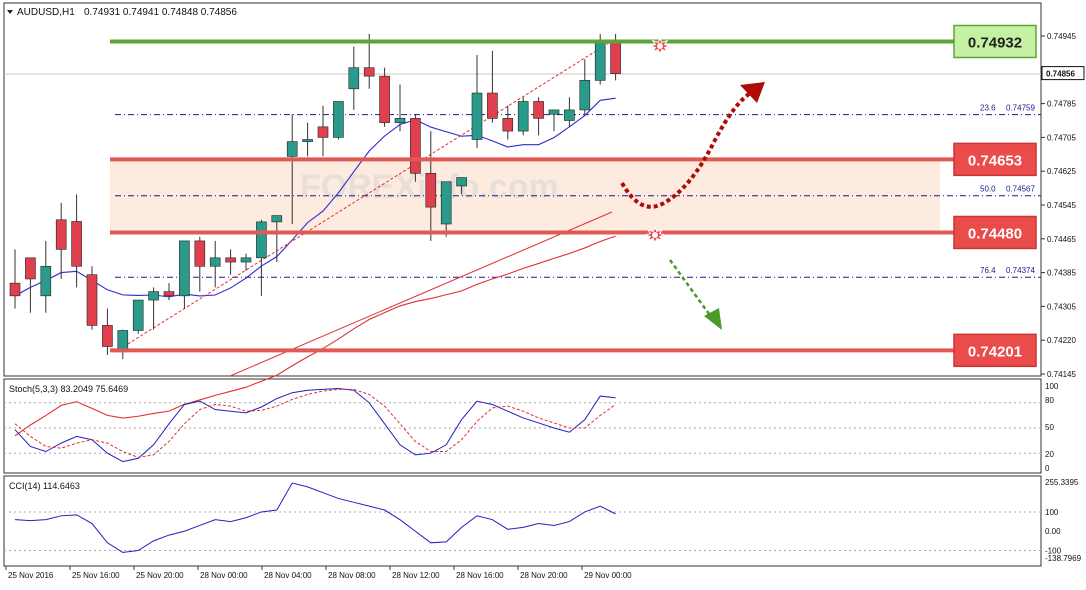  I want to click on price-tick-label: 0.74545, so click(1061, 205).